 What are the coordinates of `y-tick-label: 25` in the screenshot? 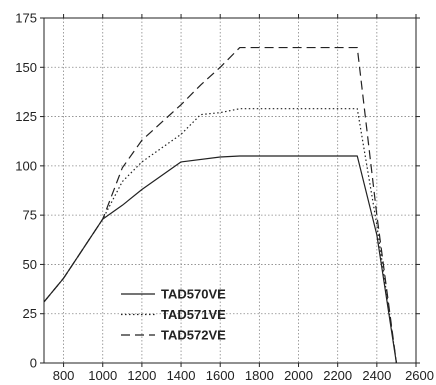 It's located at (30, 313).